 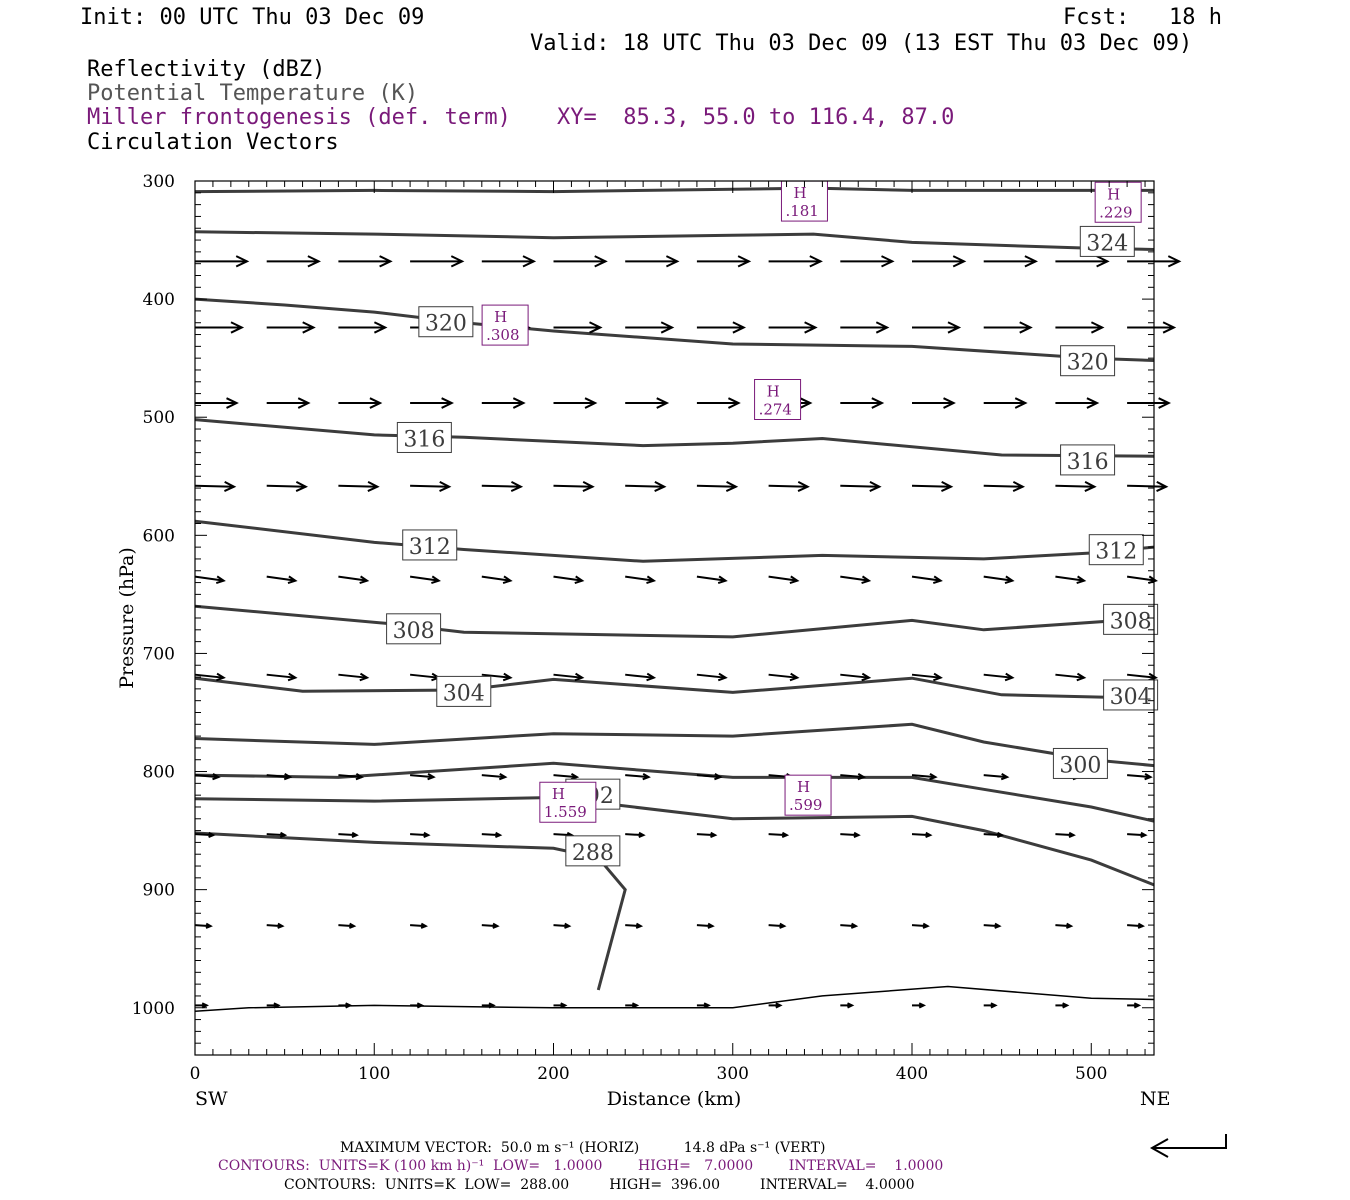 I want to click on contour-label: 300, so click(x=1080, y=763).